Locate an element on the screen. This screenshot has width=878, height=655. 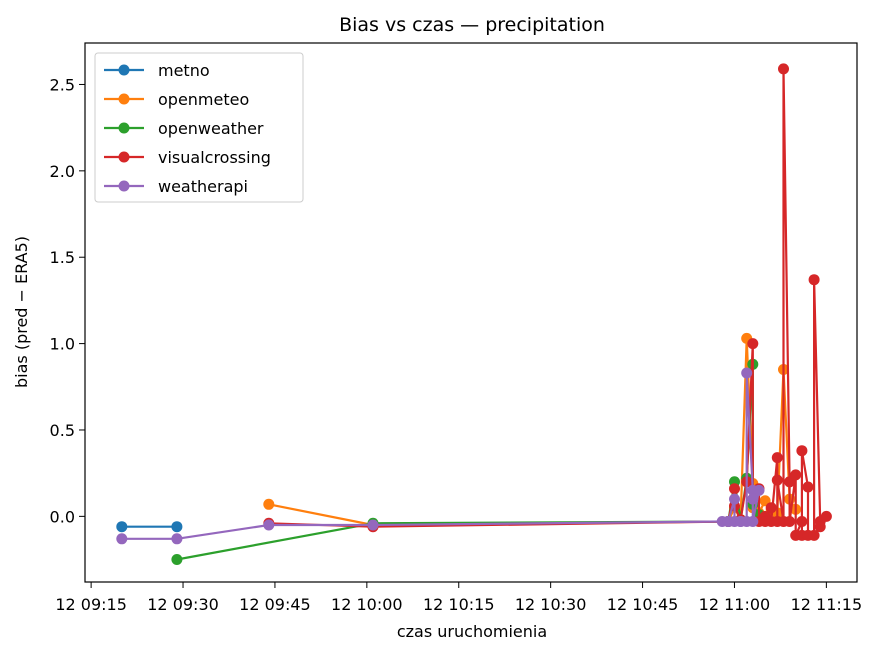
x-axis-label: czas uruchomienia is located at coordinates (472, 631).